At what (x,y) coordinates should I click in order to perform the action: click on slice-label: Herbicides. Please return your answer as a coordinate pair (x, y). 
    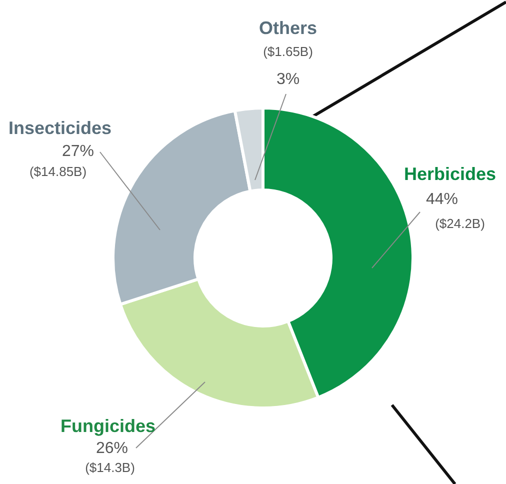
    Looking at the image, I should click on (450, 174).